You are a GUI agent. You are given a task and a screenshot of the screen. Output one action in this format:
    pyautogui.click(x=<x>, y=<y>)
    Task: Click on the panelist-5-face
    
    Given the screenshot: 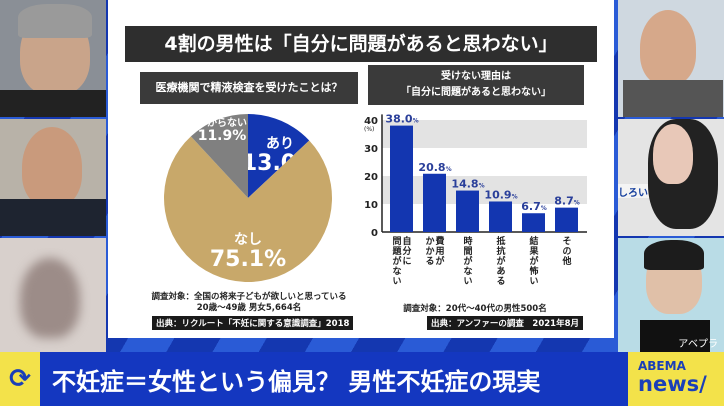 What is the action you would take?
    pyautogui.click(x=673, y=154)
    